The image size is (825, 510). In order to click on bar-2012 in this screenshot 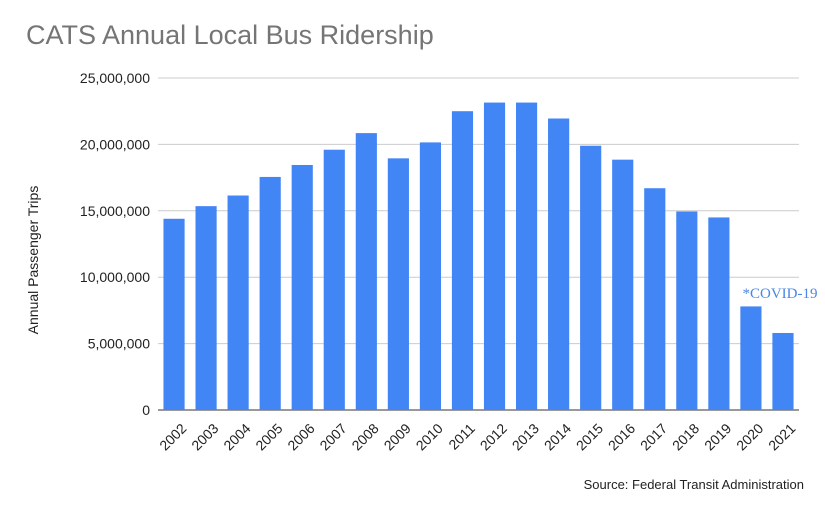, I will do `click(494, 256)`.